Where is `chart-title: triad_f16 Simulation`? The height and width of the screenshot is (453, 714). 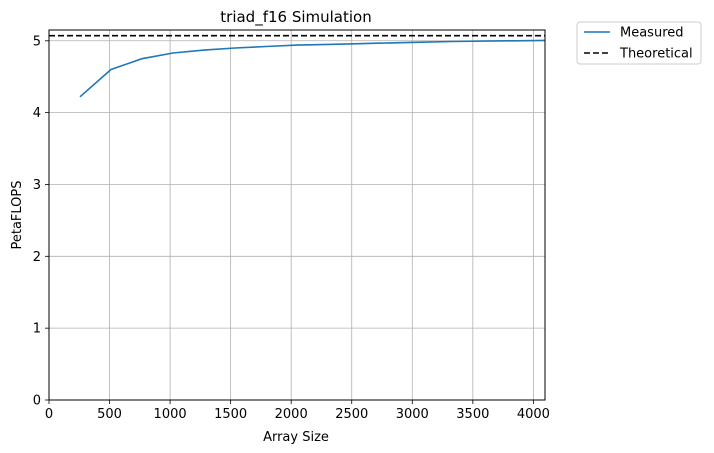 chart-title: triad_f16 Simulation is located at coordinates (295, 17).